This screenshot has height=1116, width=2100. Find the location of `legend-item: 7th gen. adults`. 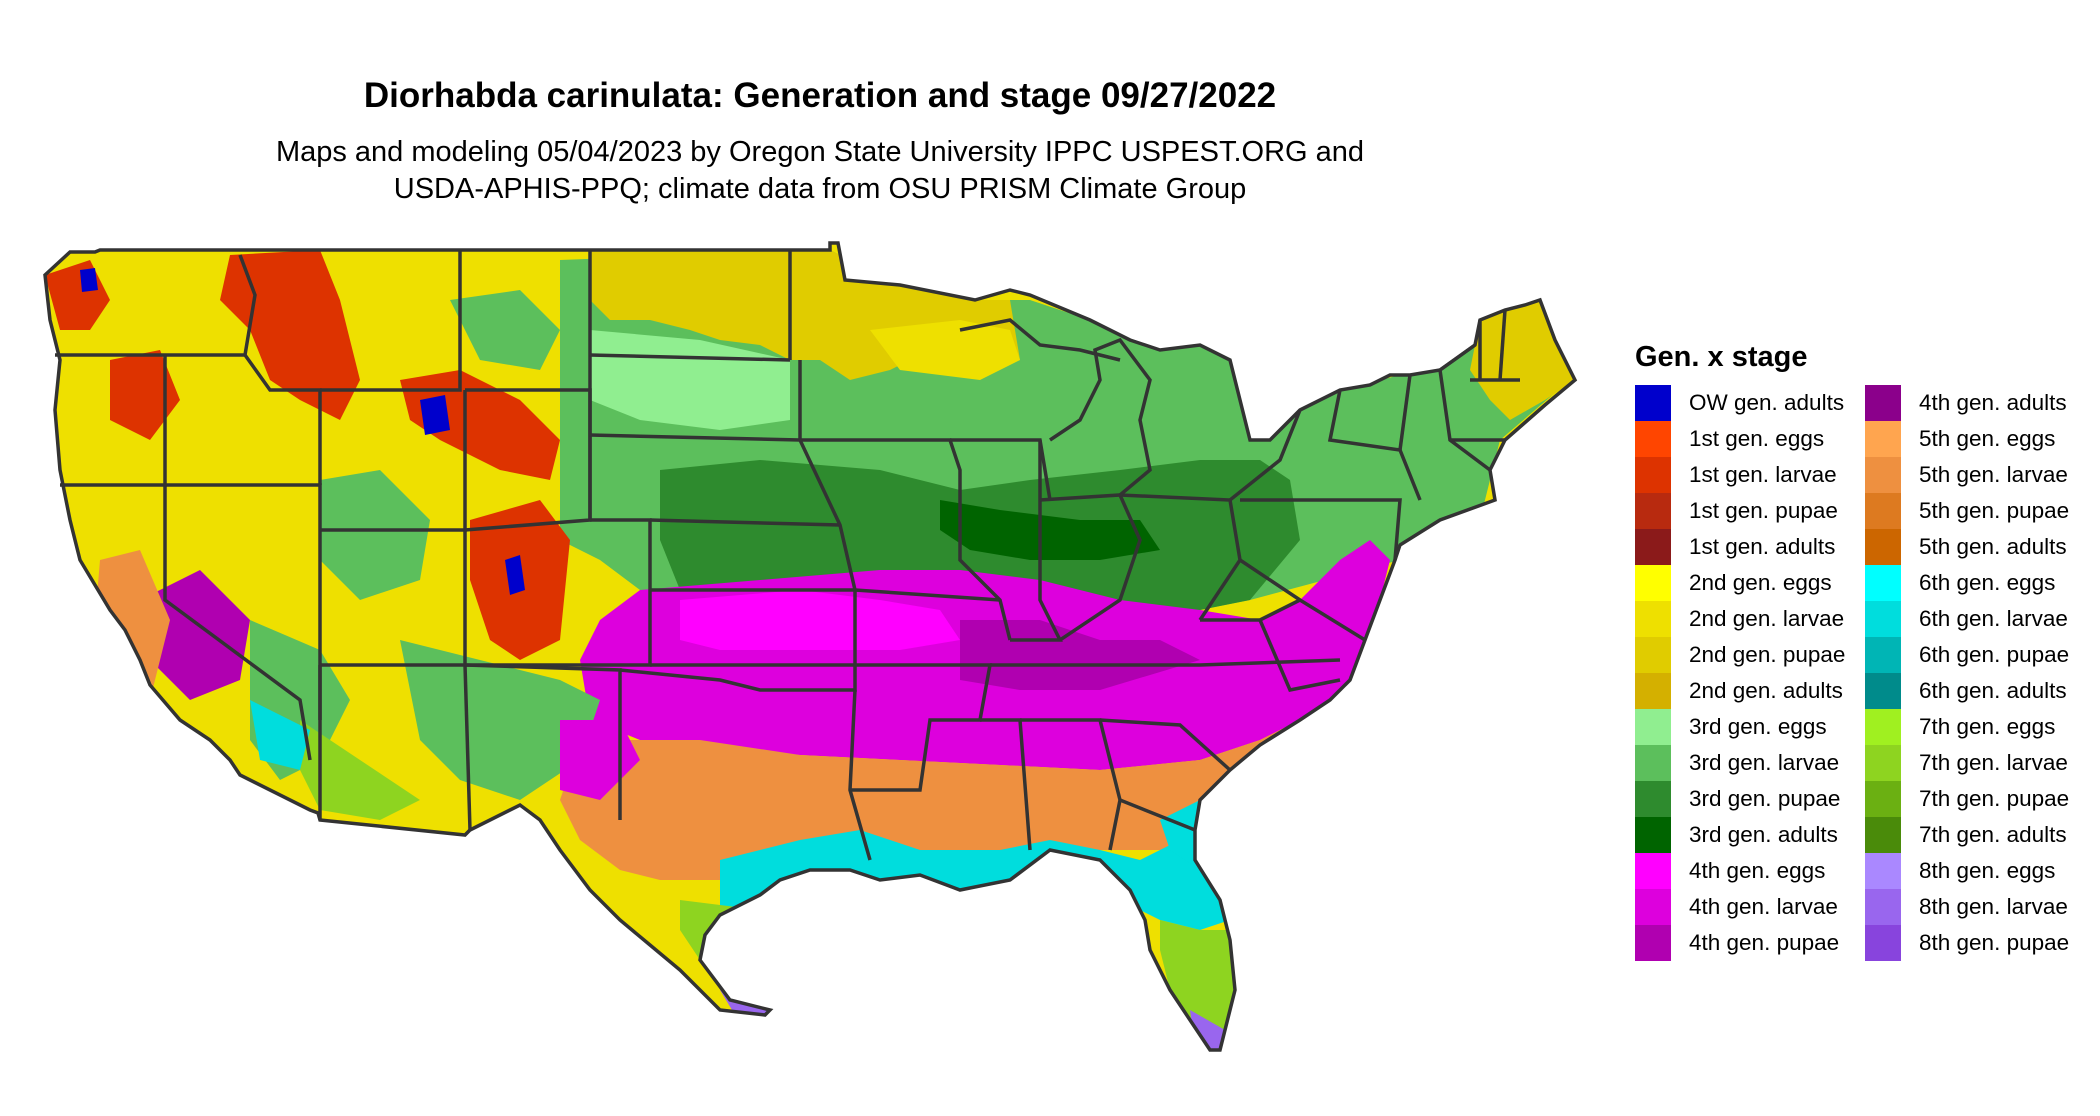

legend-item: 7th gen. adults is located at coordinates (1967, 835).